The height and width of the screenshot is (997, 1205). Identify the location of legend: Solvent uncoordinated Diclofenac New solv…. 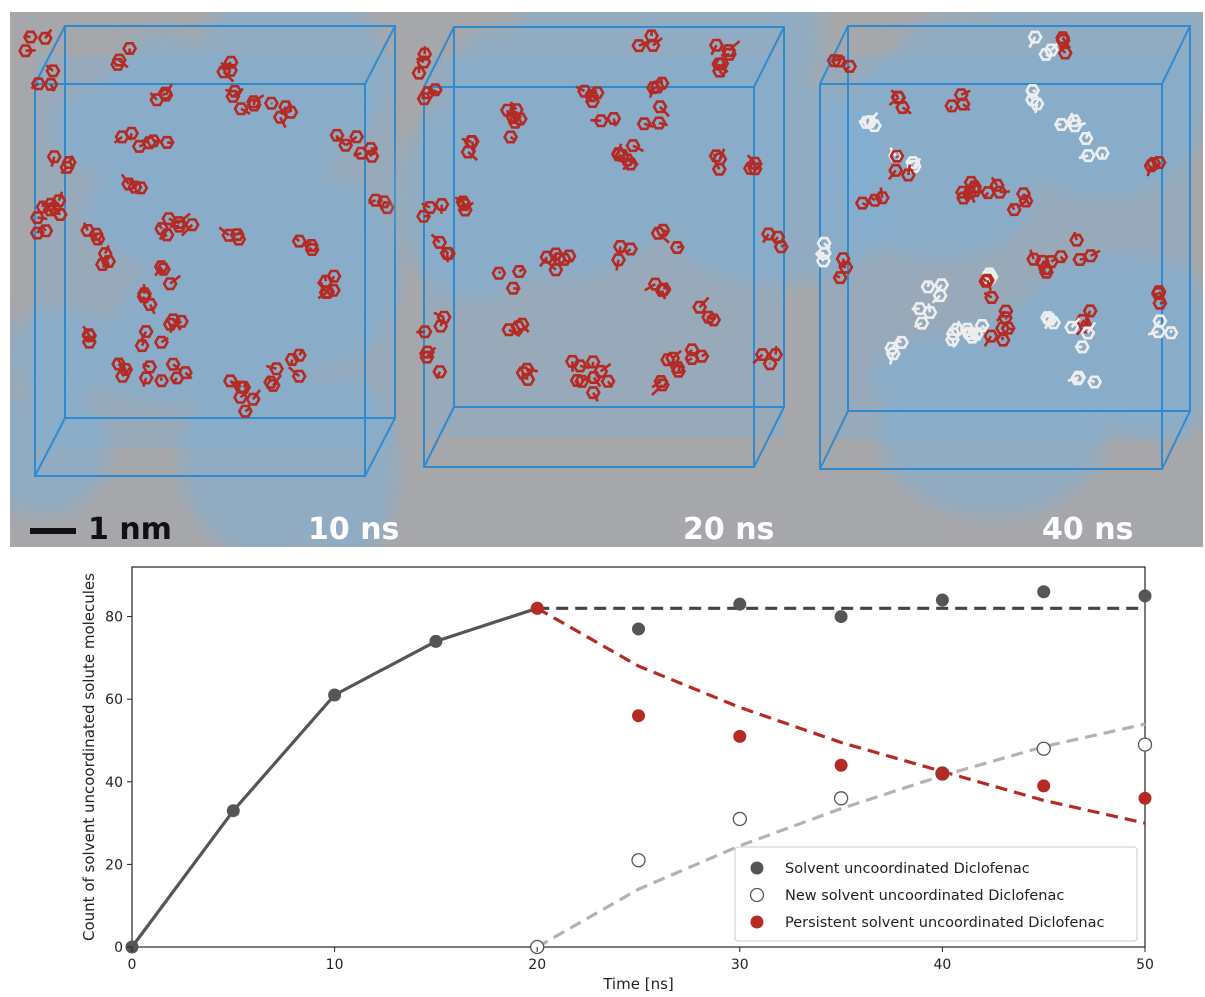
(936, 894).